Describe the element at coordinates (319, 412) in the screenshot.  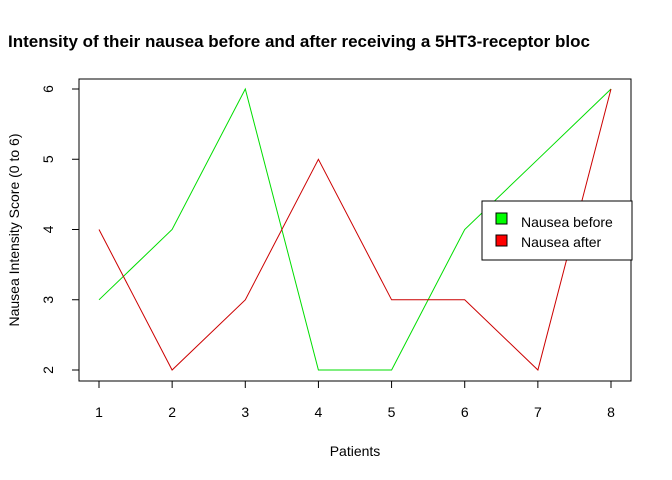
I see `x-tick-label: 4` at that location.